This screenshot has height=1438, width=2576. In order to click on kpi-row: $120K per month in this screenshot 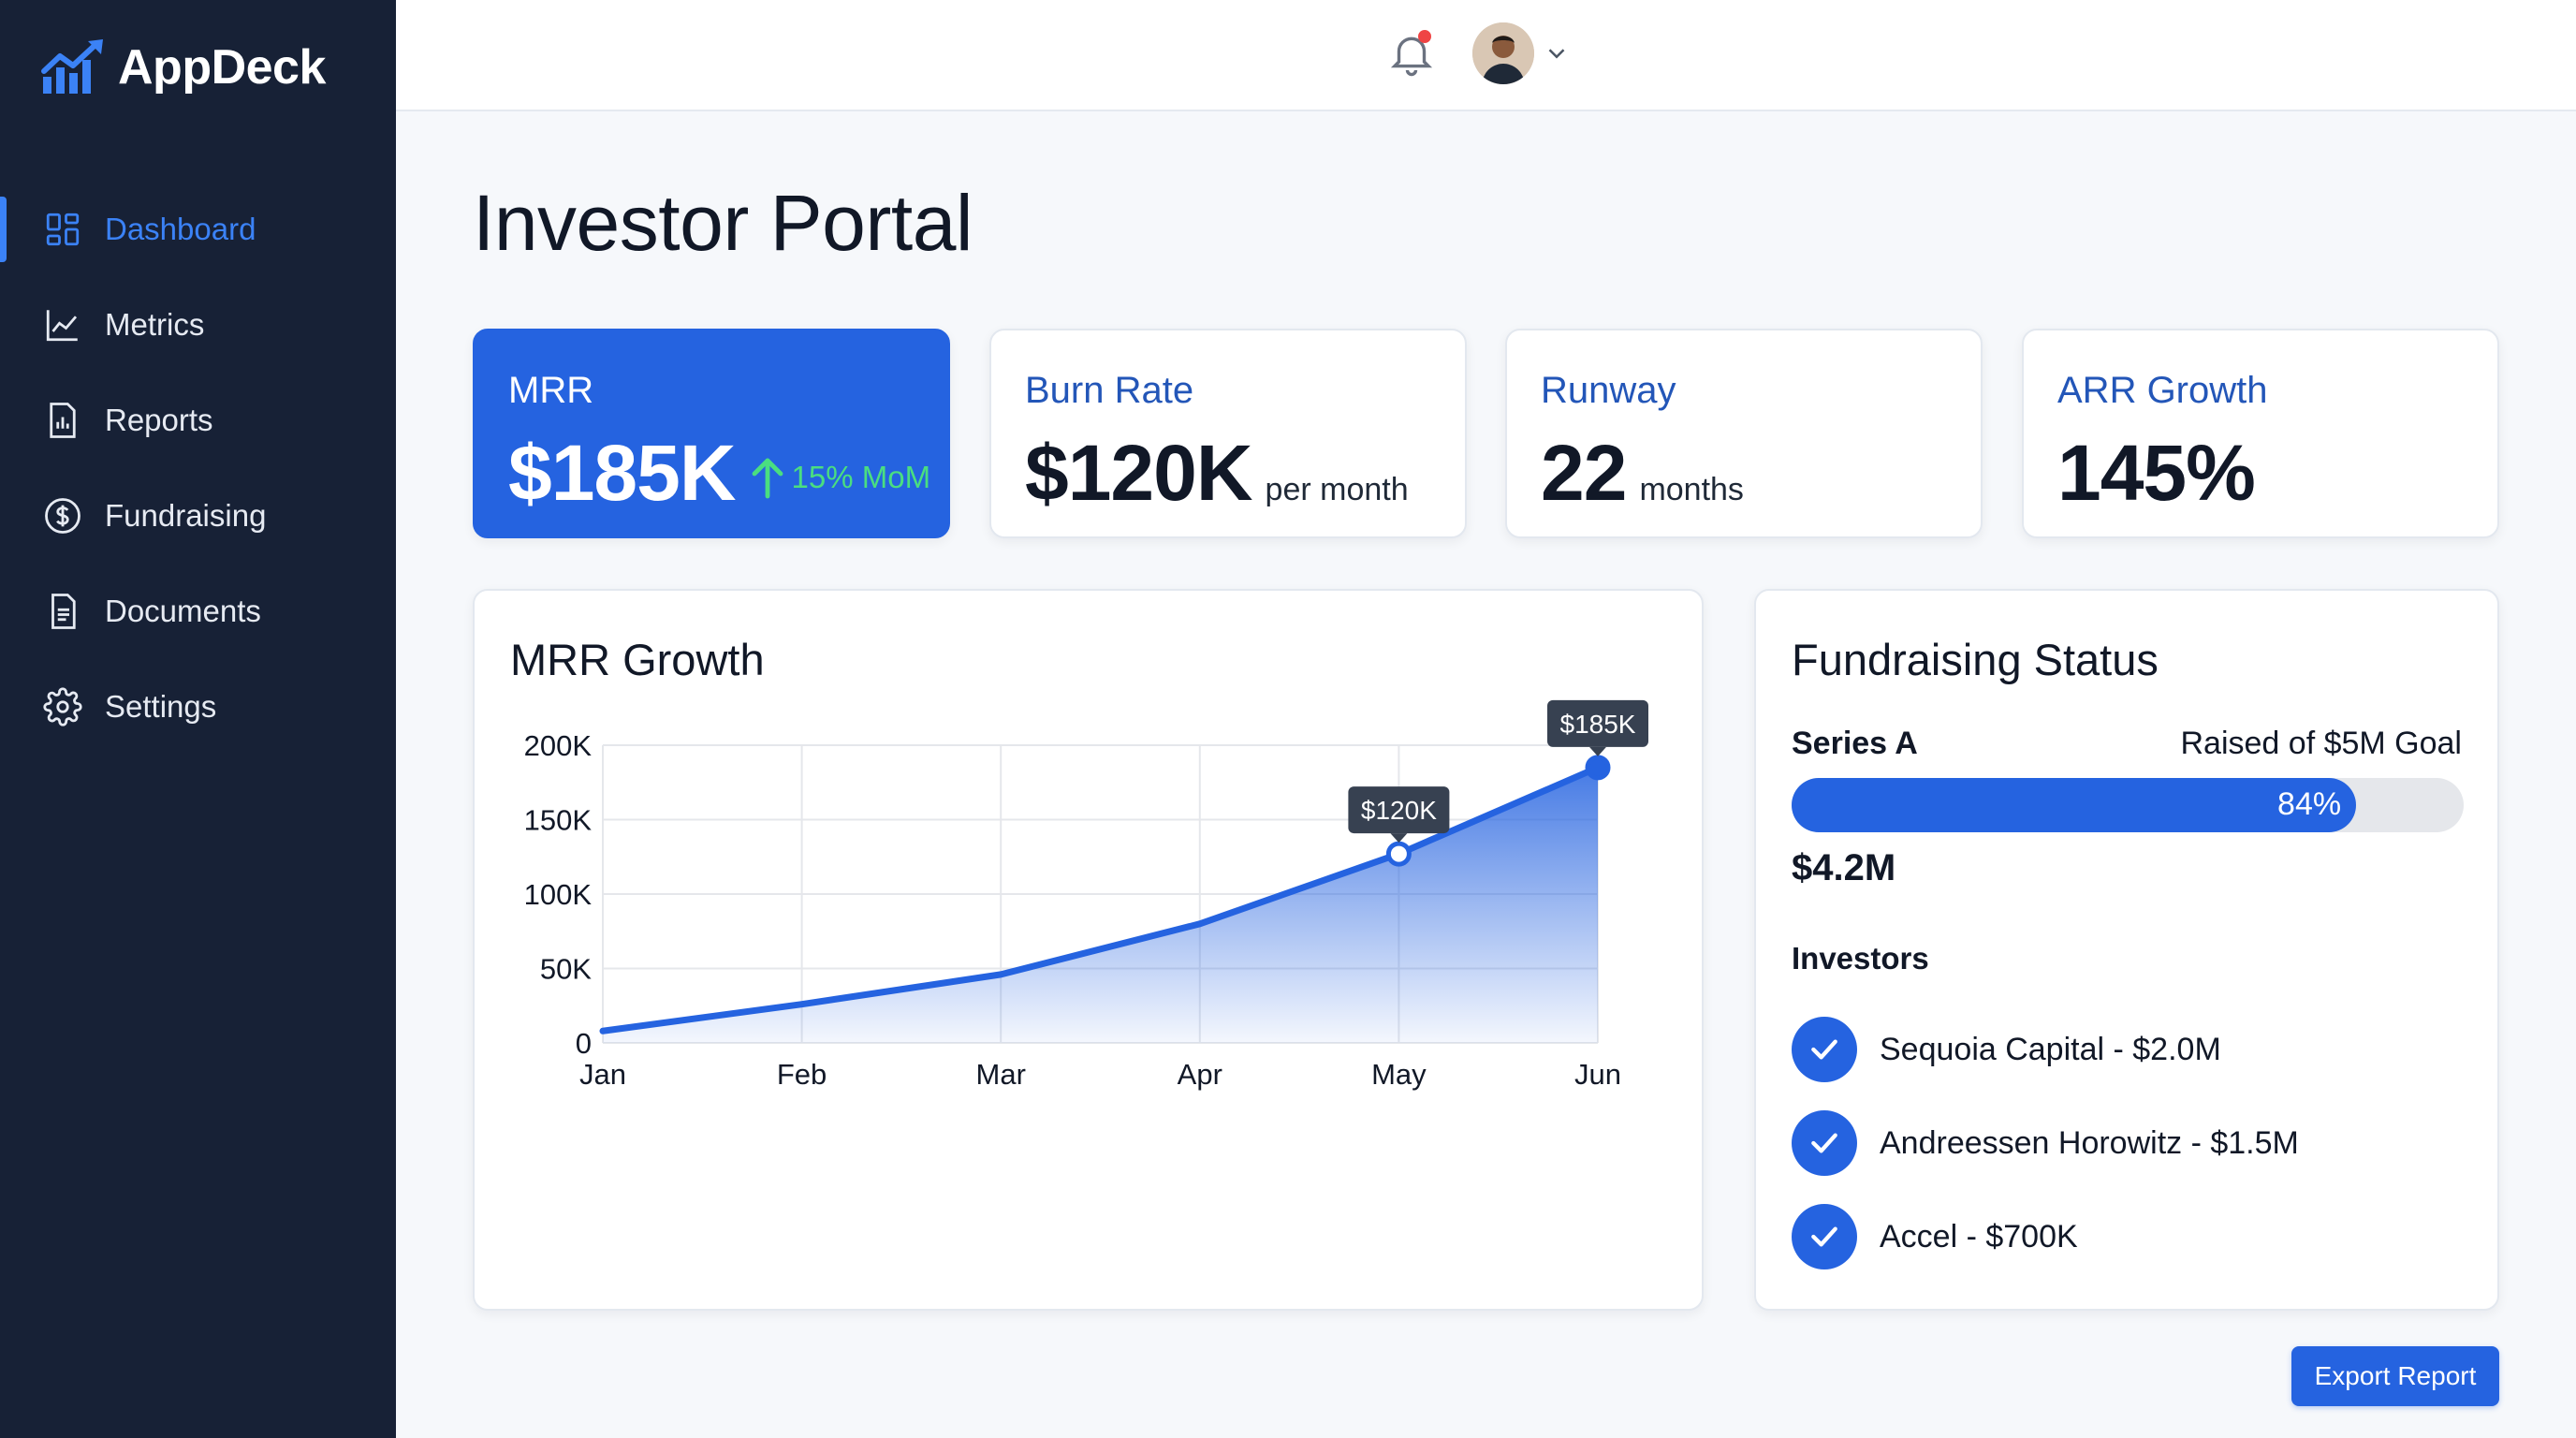, I will do `click(1217, 473)`.